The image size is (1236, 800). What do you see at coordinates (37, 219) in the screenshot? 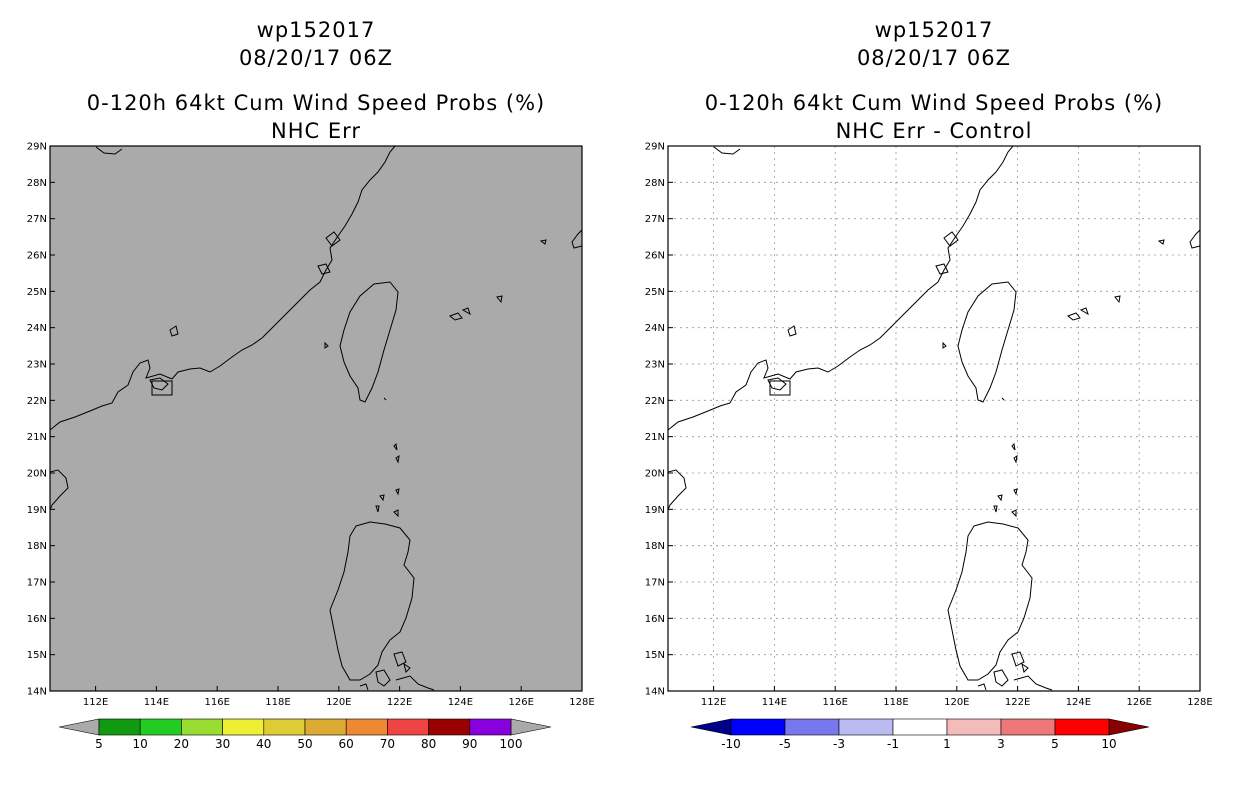
I see `lat-tick-label: 27N` at bounding box center [37, 219].